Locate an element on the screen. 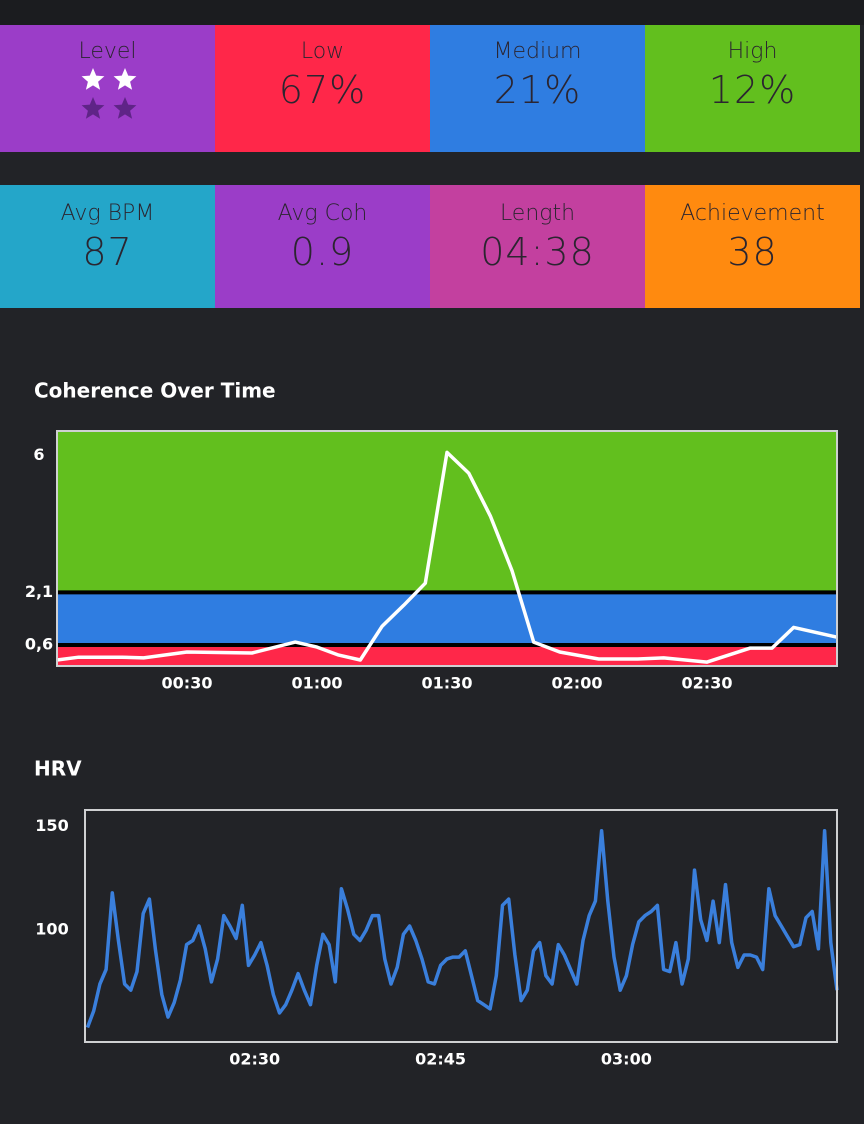 This screenshot has height=1124, width=864. x-tick-label: 01:00 is located at coordinates (317, 683).